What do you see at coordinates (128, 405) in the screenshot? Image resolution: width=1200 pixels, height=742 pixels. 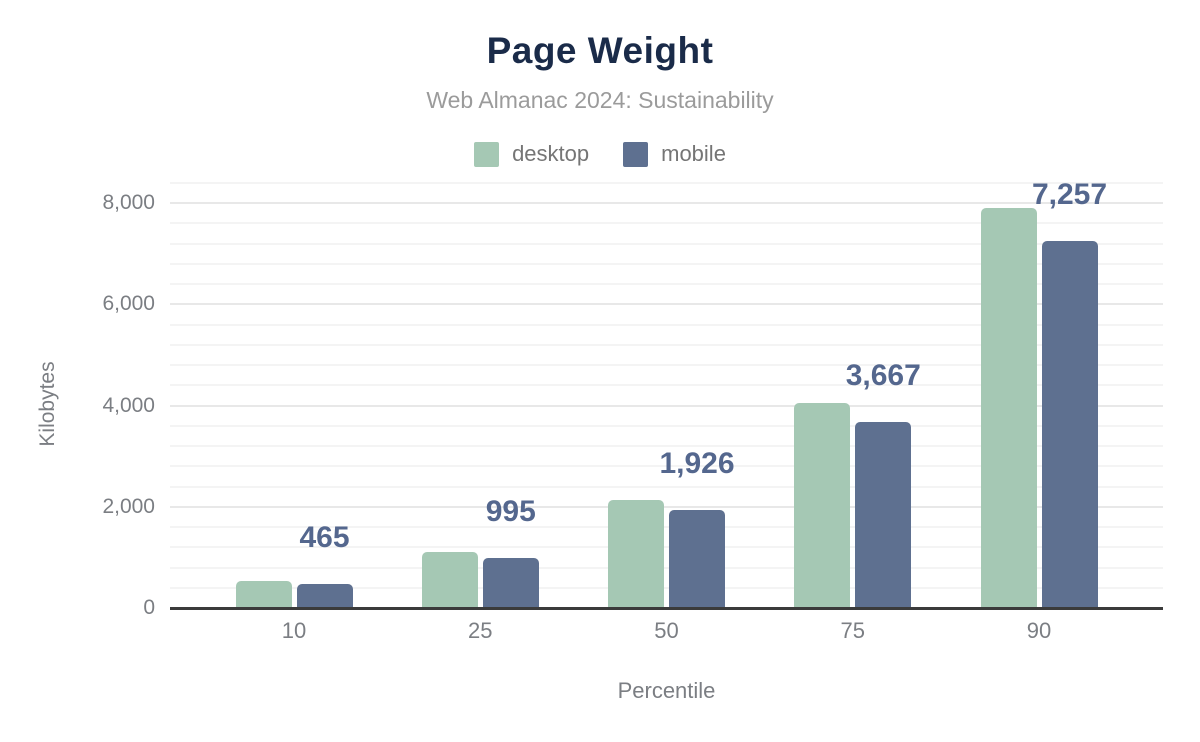 I see `y-axis-tick: 4,000` at bounding box center [128, 405].